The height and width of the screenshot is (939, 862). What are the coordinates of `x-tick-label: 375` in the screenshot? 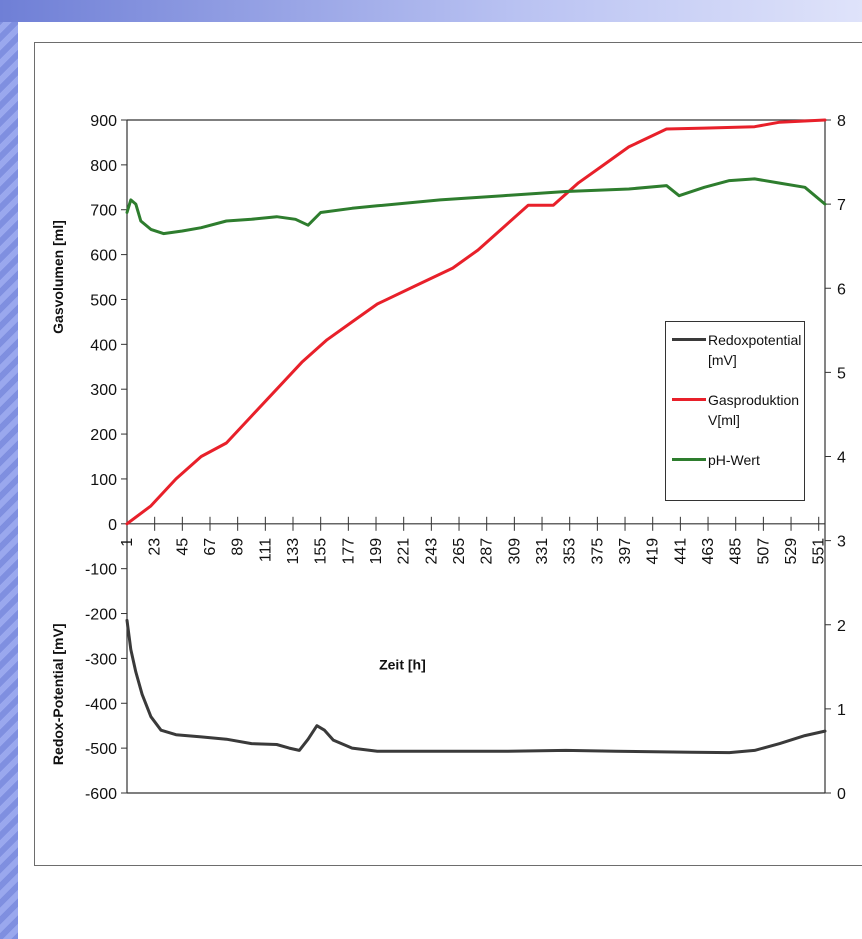 It's located at (597, 551).